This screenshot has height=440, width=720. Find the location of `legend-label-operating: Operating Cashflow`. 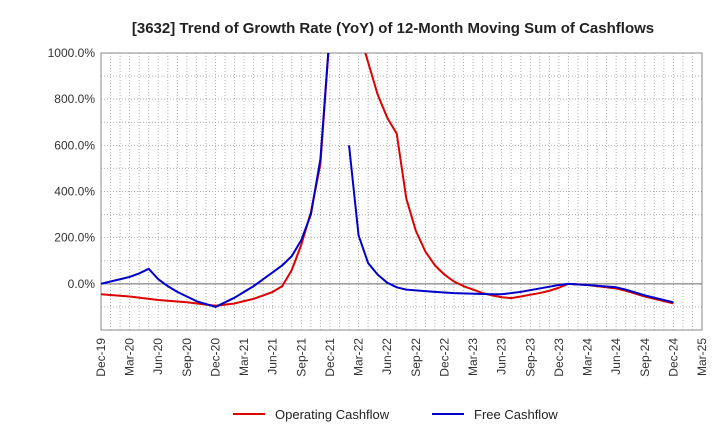

legend-label-operating: Operating Cashflow is located at coordinates (332, 414).